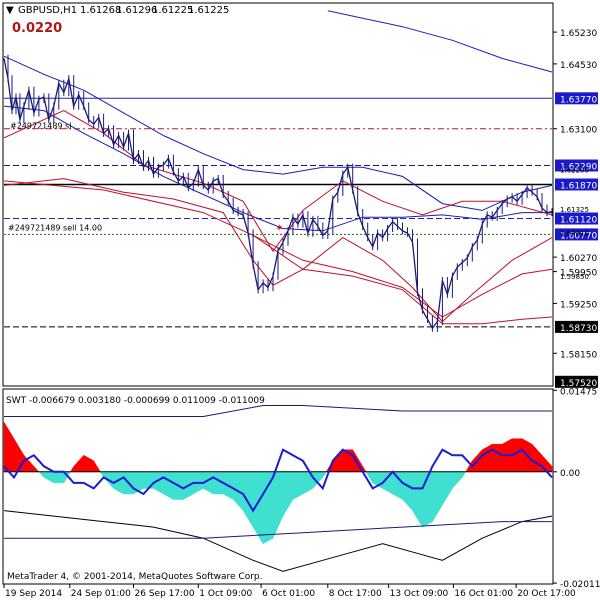  I want to click on price-label-highlight: 1.60770, so click(578, 236).